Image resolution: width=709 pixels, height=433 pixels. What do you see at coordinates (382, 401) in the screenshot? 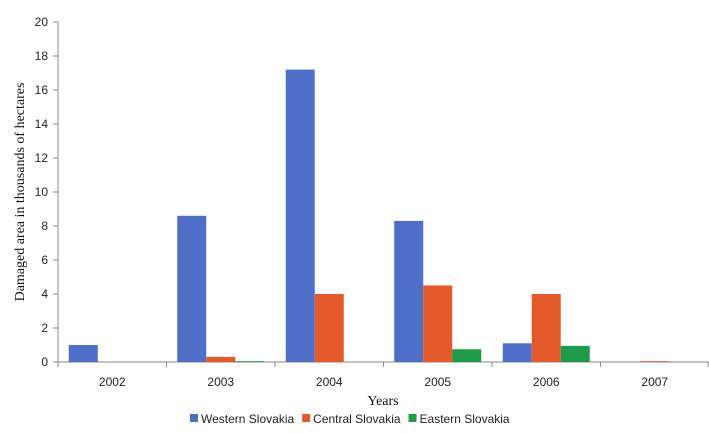
I see `x-axis-title: Years` at bounding box center [382, 401].